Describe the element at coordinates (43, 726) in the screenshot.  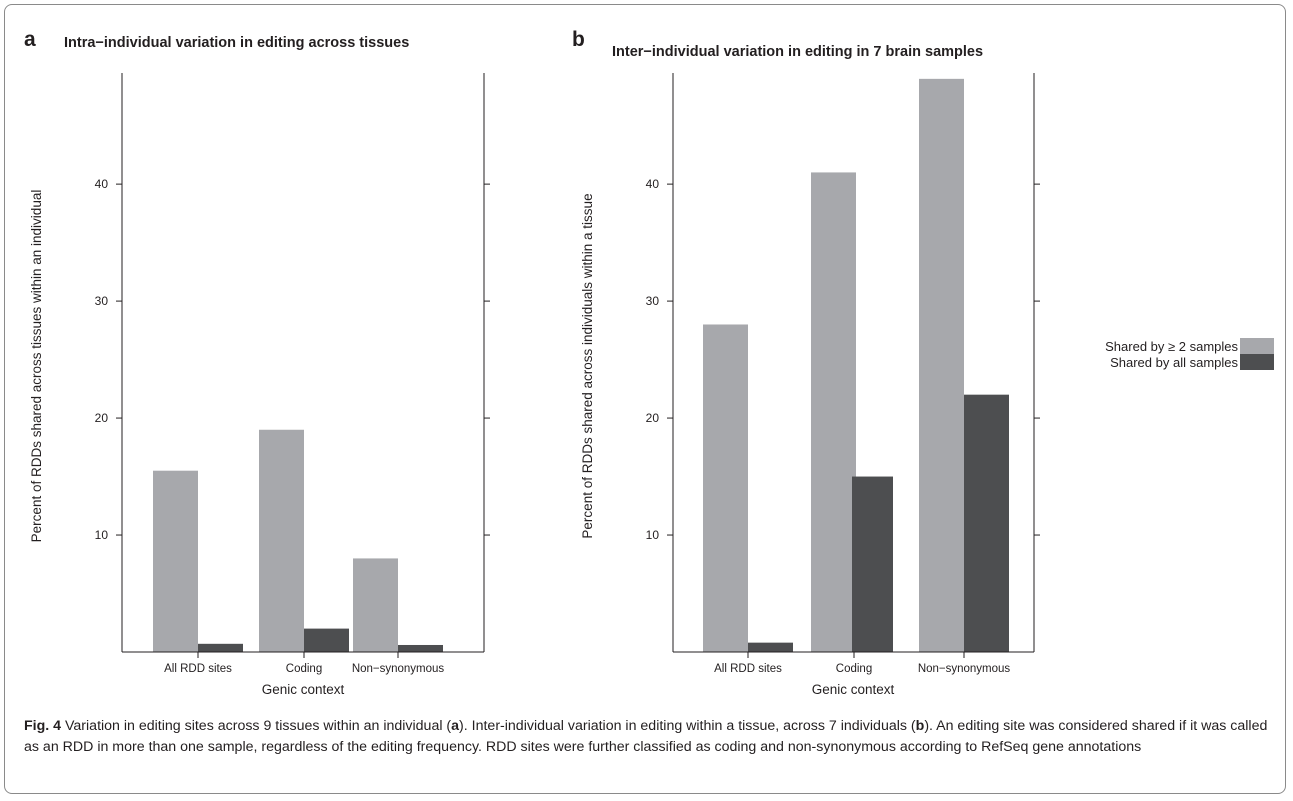
I see `caption-fig-label: Fig. 4` at that location.